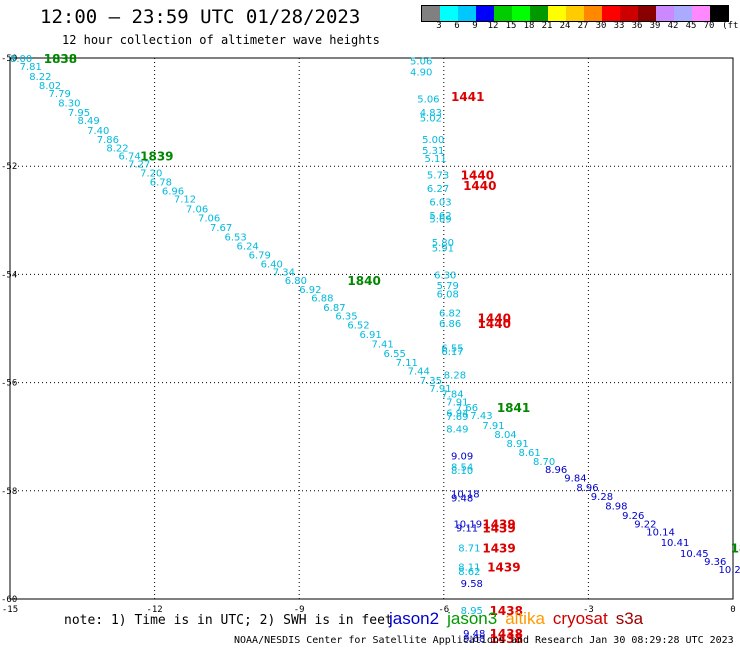 Image resolution: width=740 pixels, height=650 pixels. What do you see at coordinates (448, 294) in the screenshot?
I see `swh-value-vertical: 6.08` at bounding box center [448, 294].